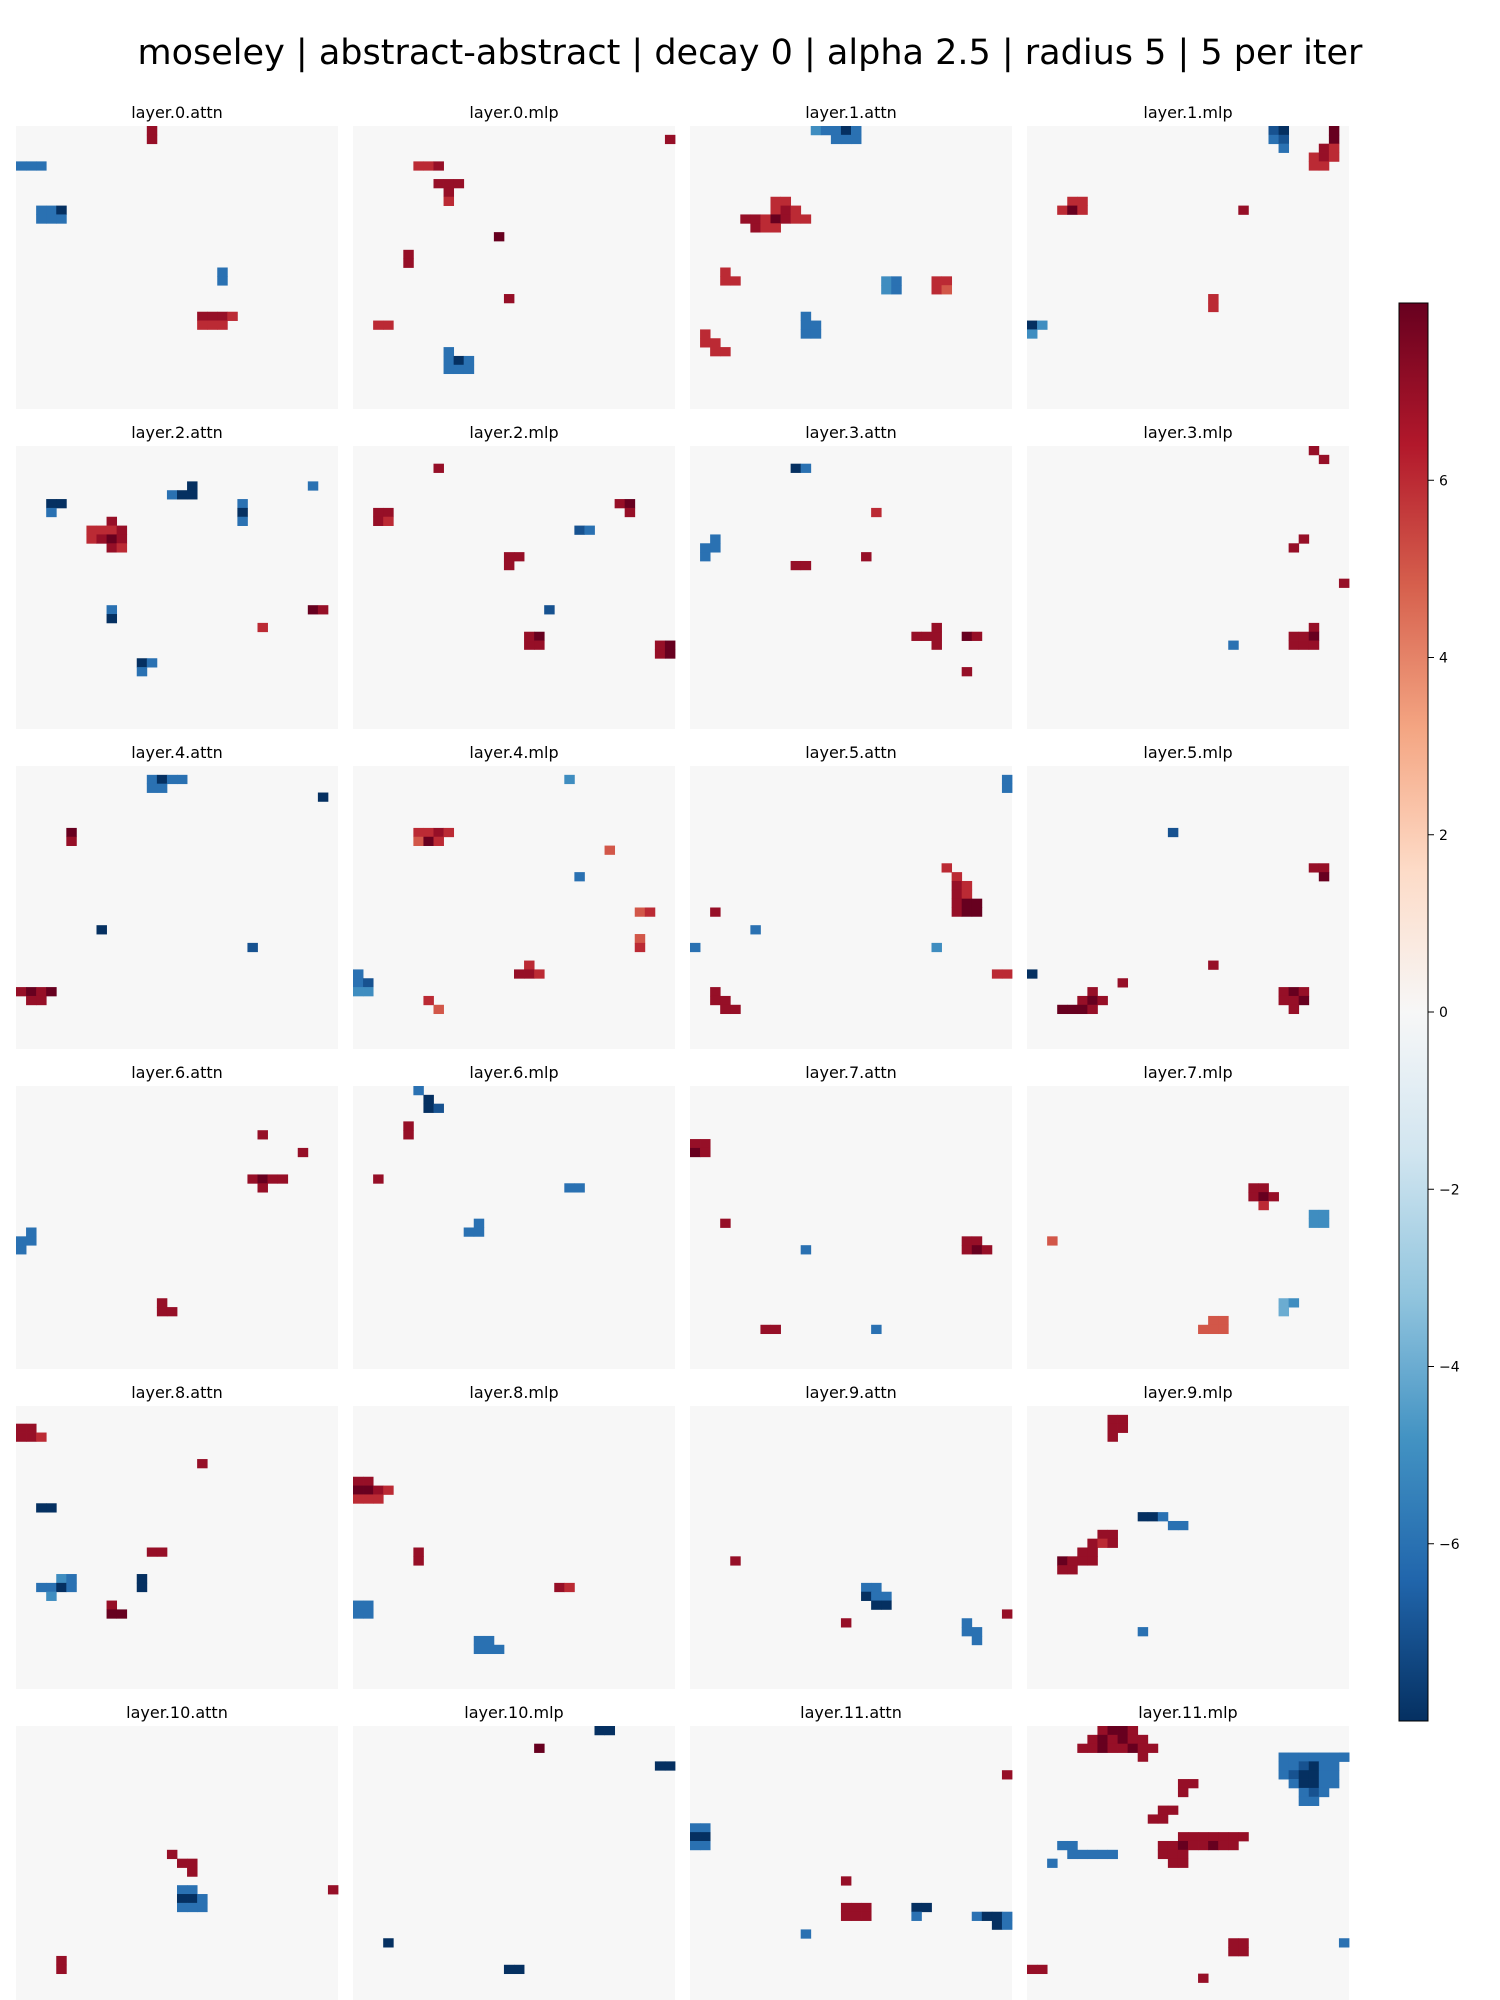 This screenshot has height=2000, width=1500. What do you see at coordinates (1443, 836) in the screenshot?
I see `colorbar-tick-label: 2` at bounding box center [1443, 836].